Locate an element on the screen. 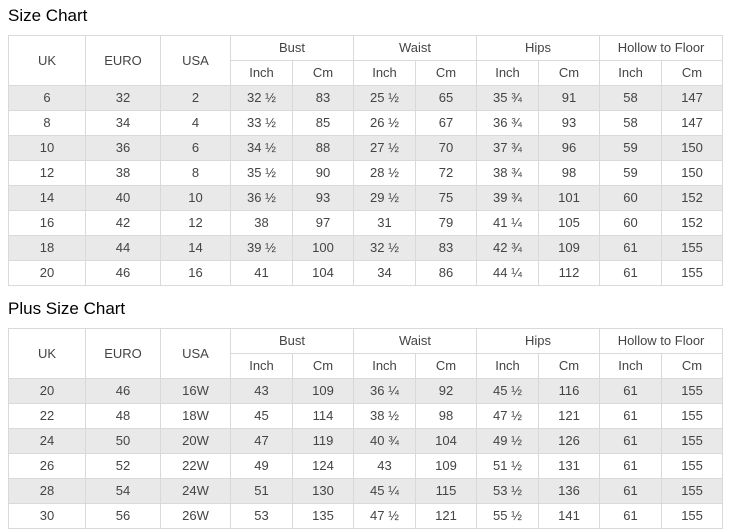  col-header-waist-cm: Cm is located at coordinates (446, 73).